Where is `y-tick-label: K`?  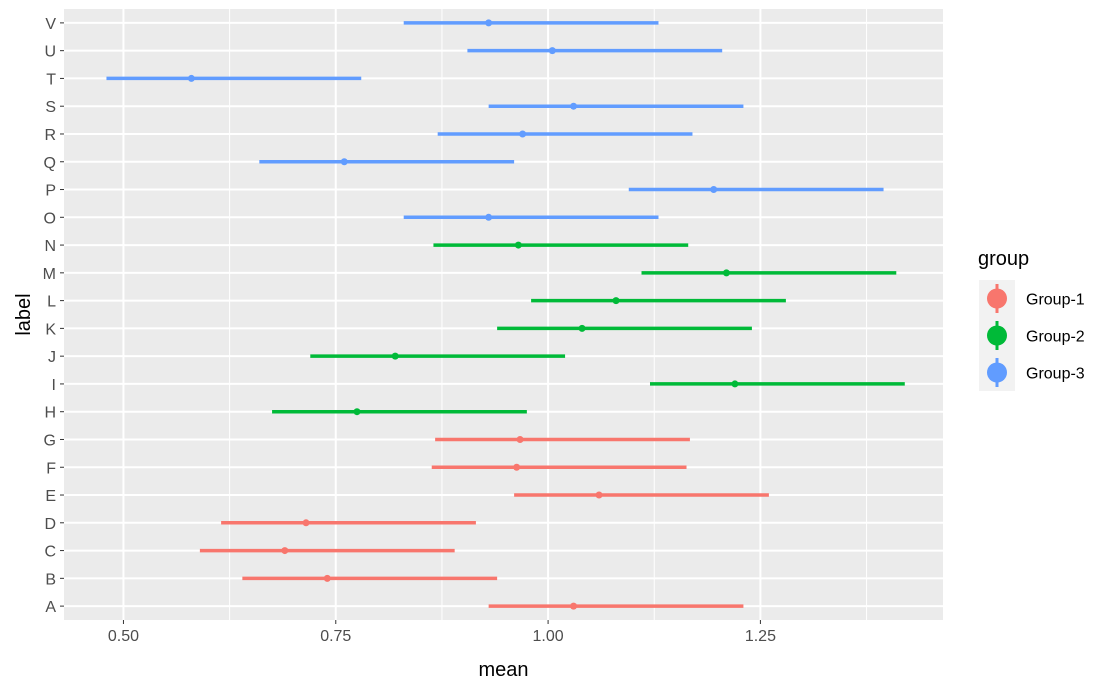
y-tick-label: K is located at coordinates (50, 329).